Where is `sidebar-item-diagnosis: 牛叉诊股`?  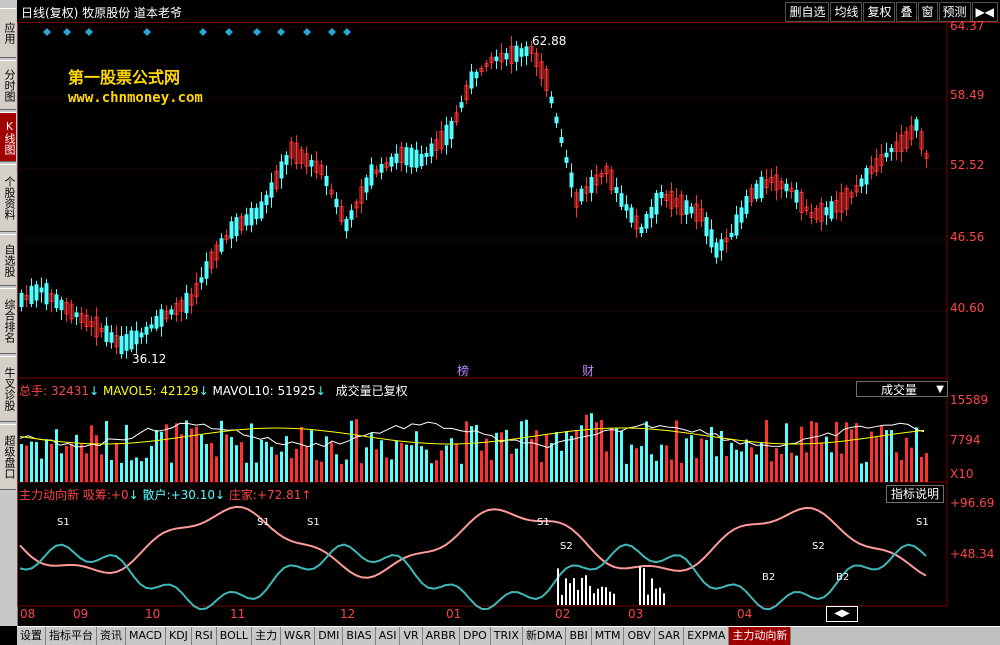
sidebar-item-diagnosis: 牛叉诊股 is located at coordinates (8, 389).